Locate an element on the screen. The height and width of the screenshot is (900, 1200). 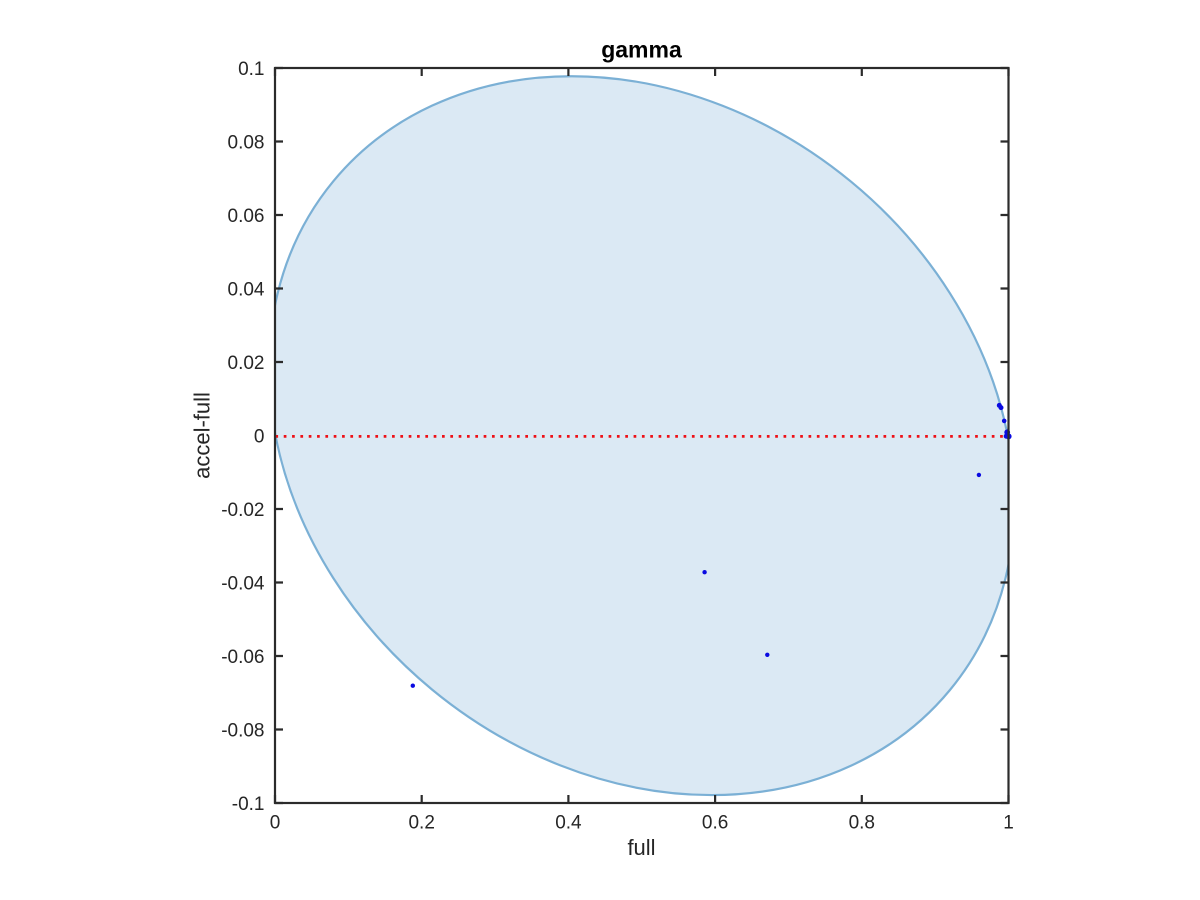
svg-text: 0.02 is located at coordinates (246, 363).